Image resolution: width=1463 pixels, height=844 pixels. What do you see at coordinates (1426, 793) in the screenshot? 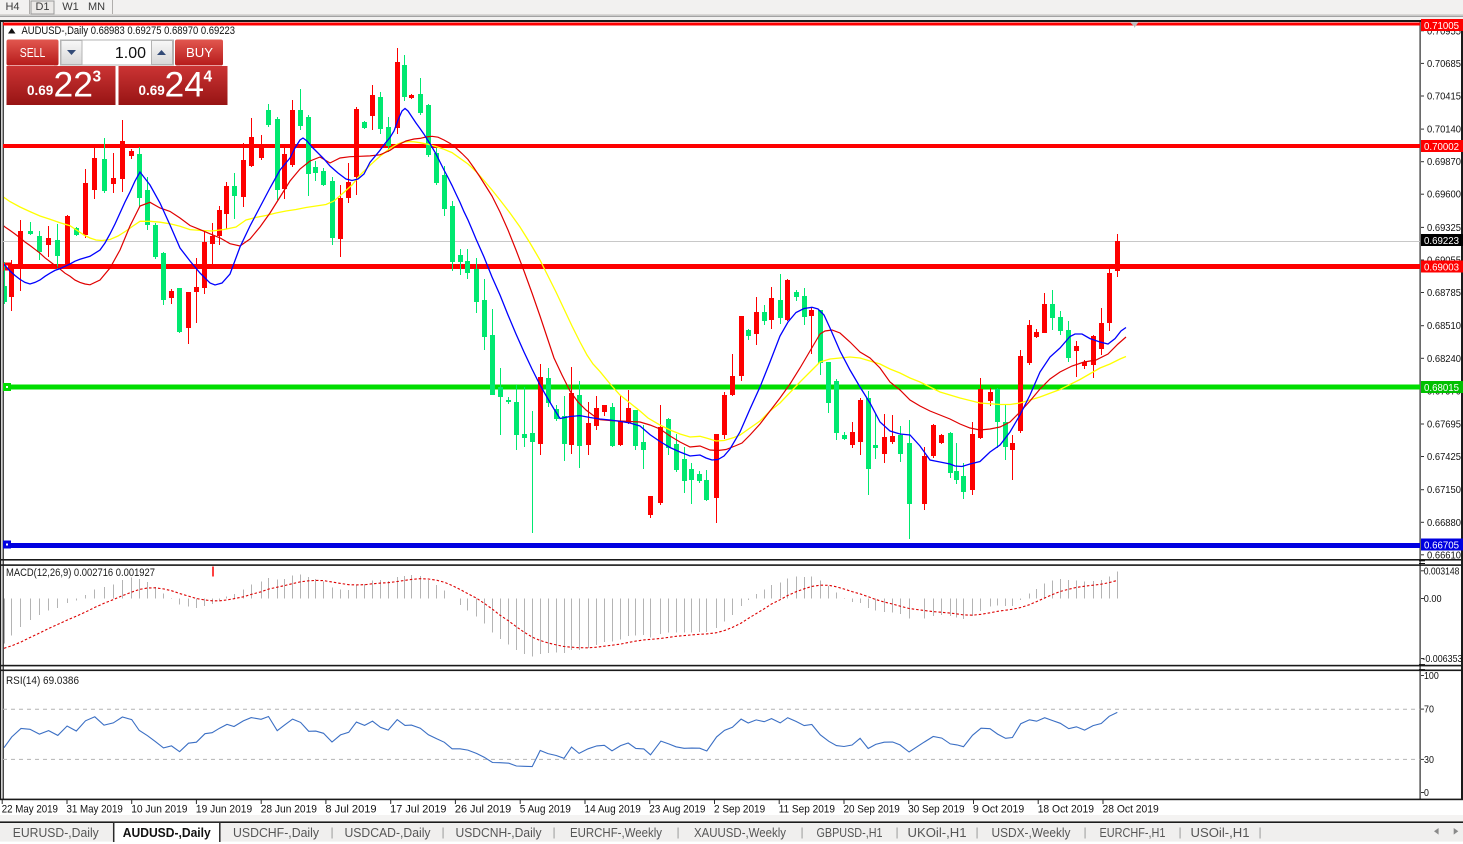
I see `svg-text: 0` at bounding box center [1426, 793].